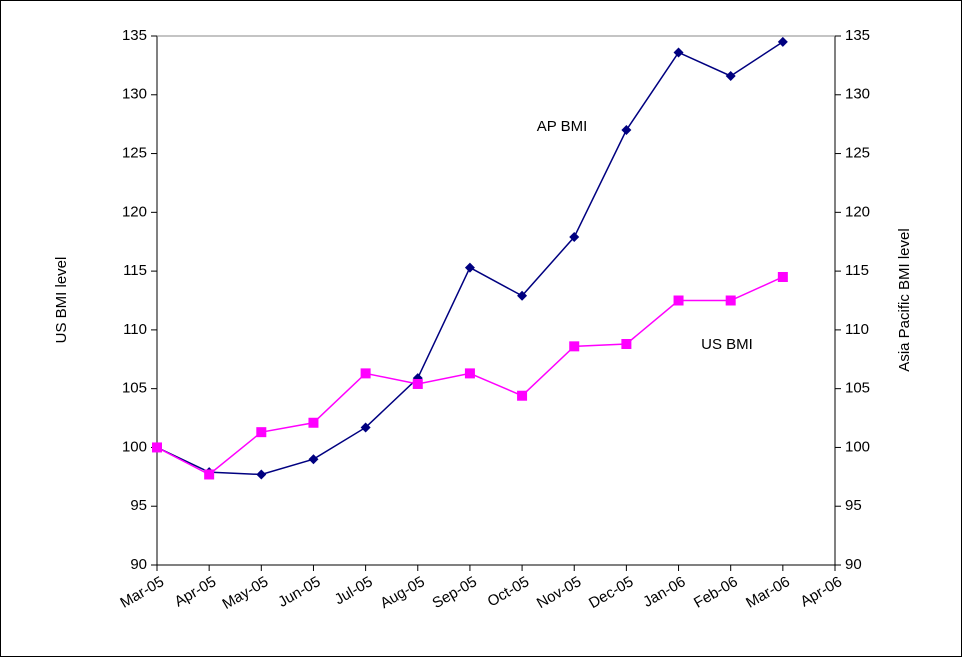 This screenshot has width=962, height=657. I want to click on y2-tick-label: 95, so click(853, 505).